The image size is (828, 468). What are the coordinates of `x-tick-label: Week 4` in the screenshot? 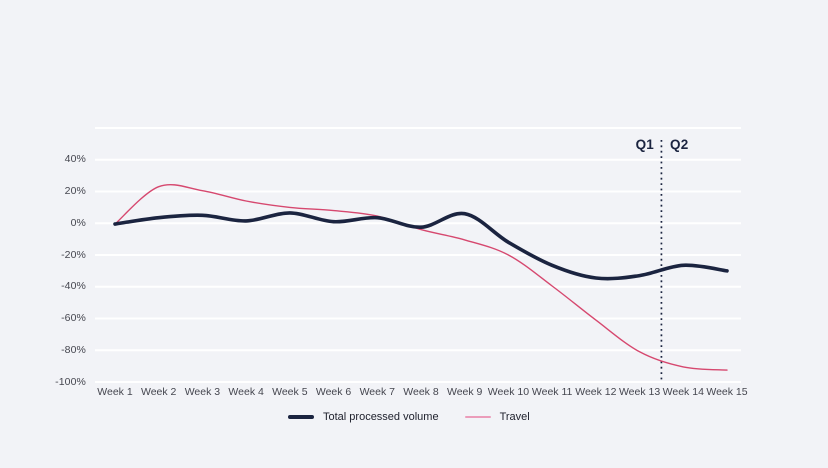 It's located at (246, 392).